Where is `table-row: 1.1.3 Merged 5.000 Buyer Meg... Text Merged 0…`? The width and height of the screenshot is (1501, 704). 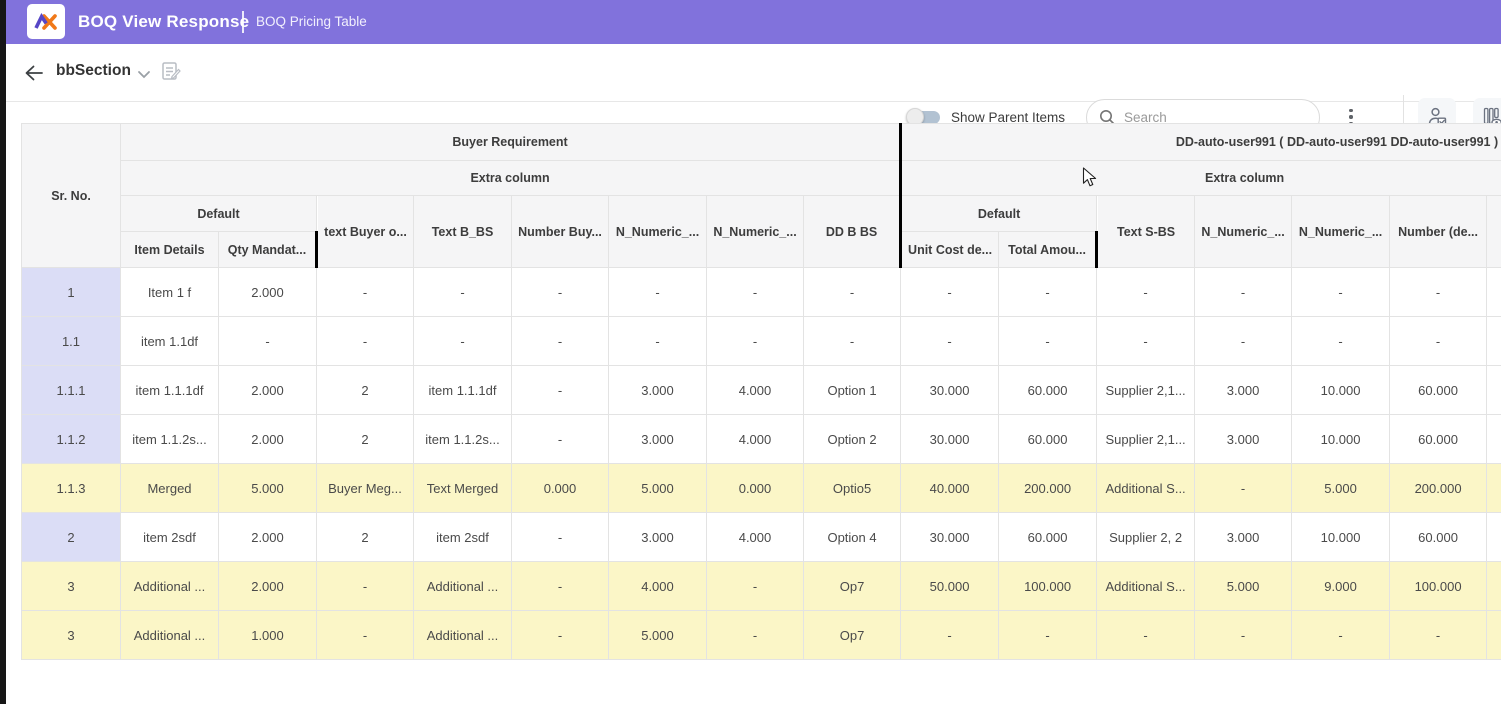 table-row: 1.1.3 Merged 5.000 Buyer Meg... Text Merged 0… is located at coordinates (761, 488).